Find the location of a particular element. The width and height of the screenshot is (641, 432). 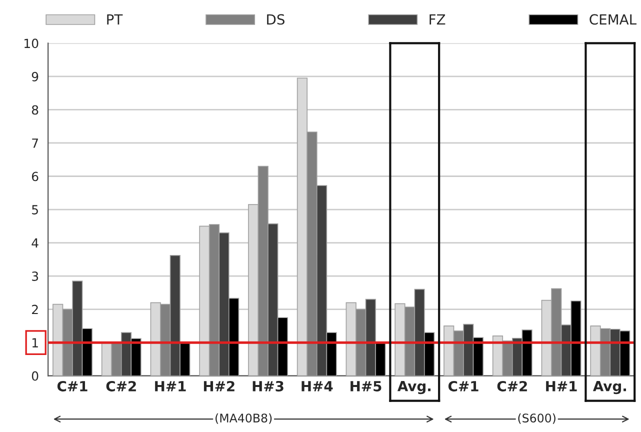

y-tick-label: 0 is located at coordinates (35, 376).